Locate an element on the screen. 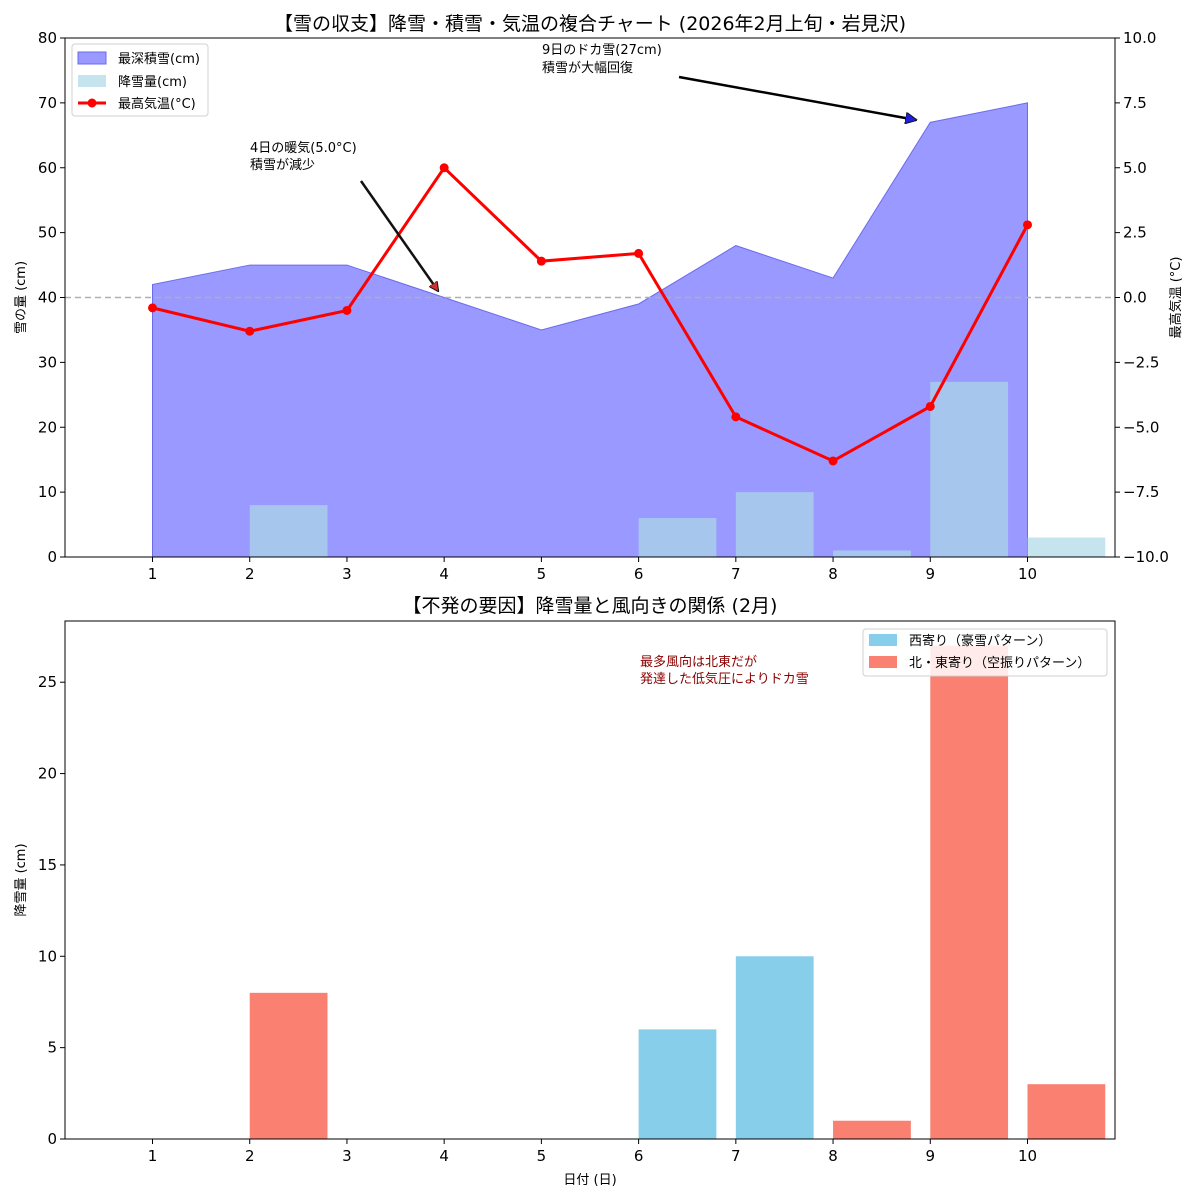 The width and height of the screenshot is (1200, 1204). y2-tick-label: −10.0 is located at coordinates (1146, 557).